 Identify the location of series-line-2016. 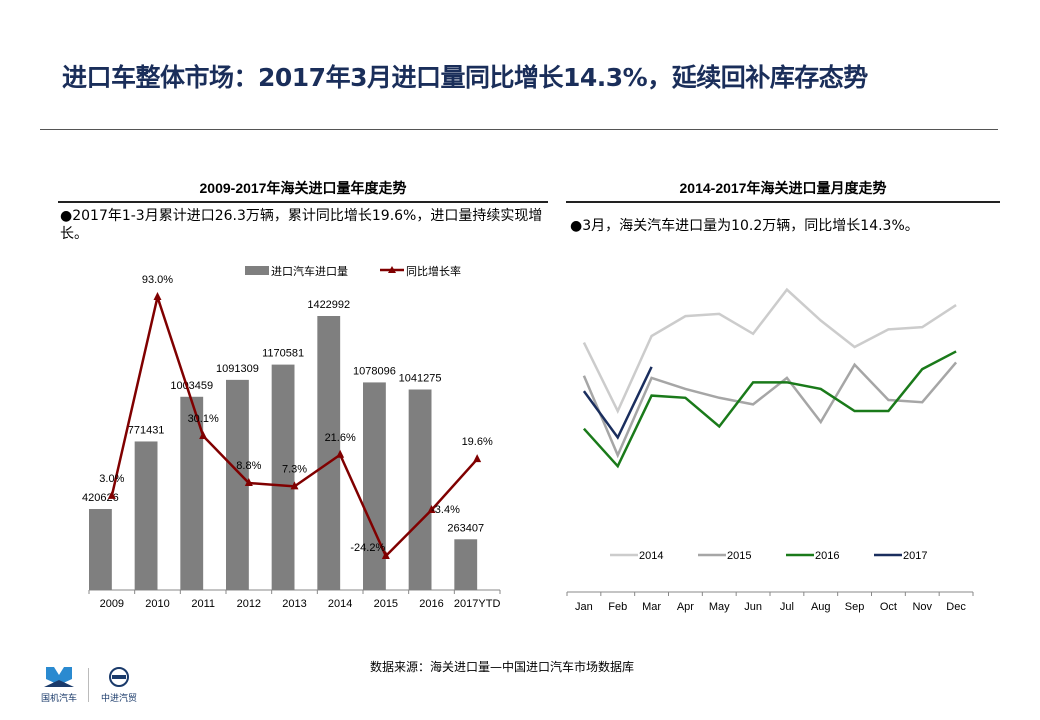
(769, 409).